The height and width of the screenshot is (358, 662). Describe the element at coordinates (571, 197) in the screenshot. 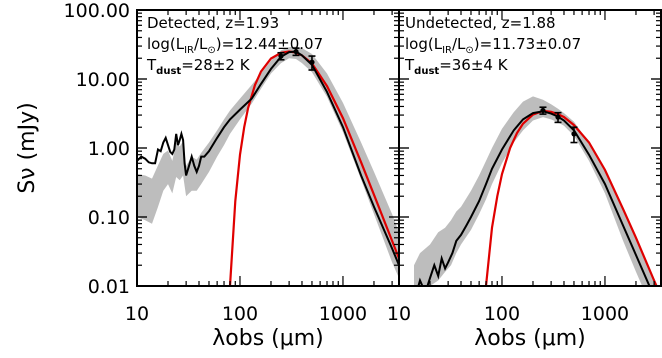

I see `greybody-curve` at that location.